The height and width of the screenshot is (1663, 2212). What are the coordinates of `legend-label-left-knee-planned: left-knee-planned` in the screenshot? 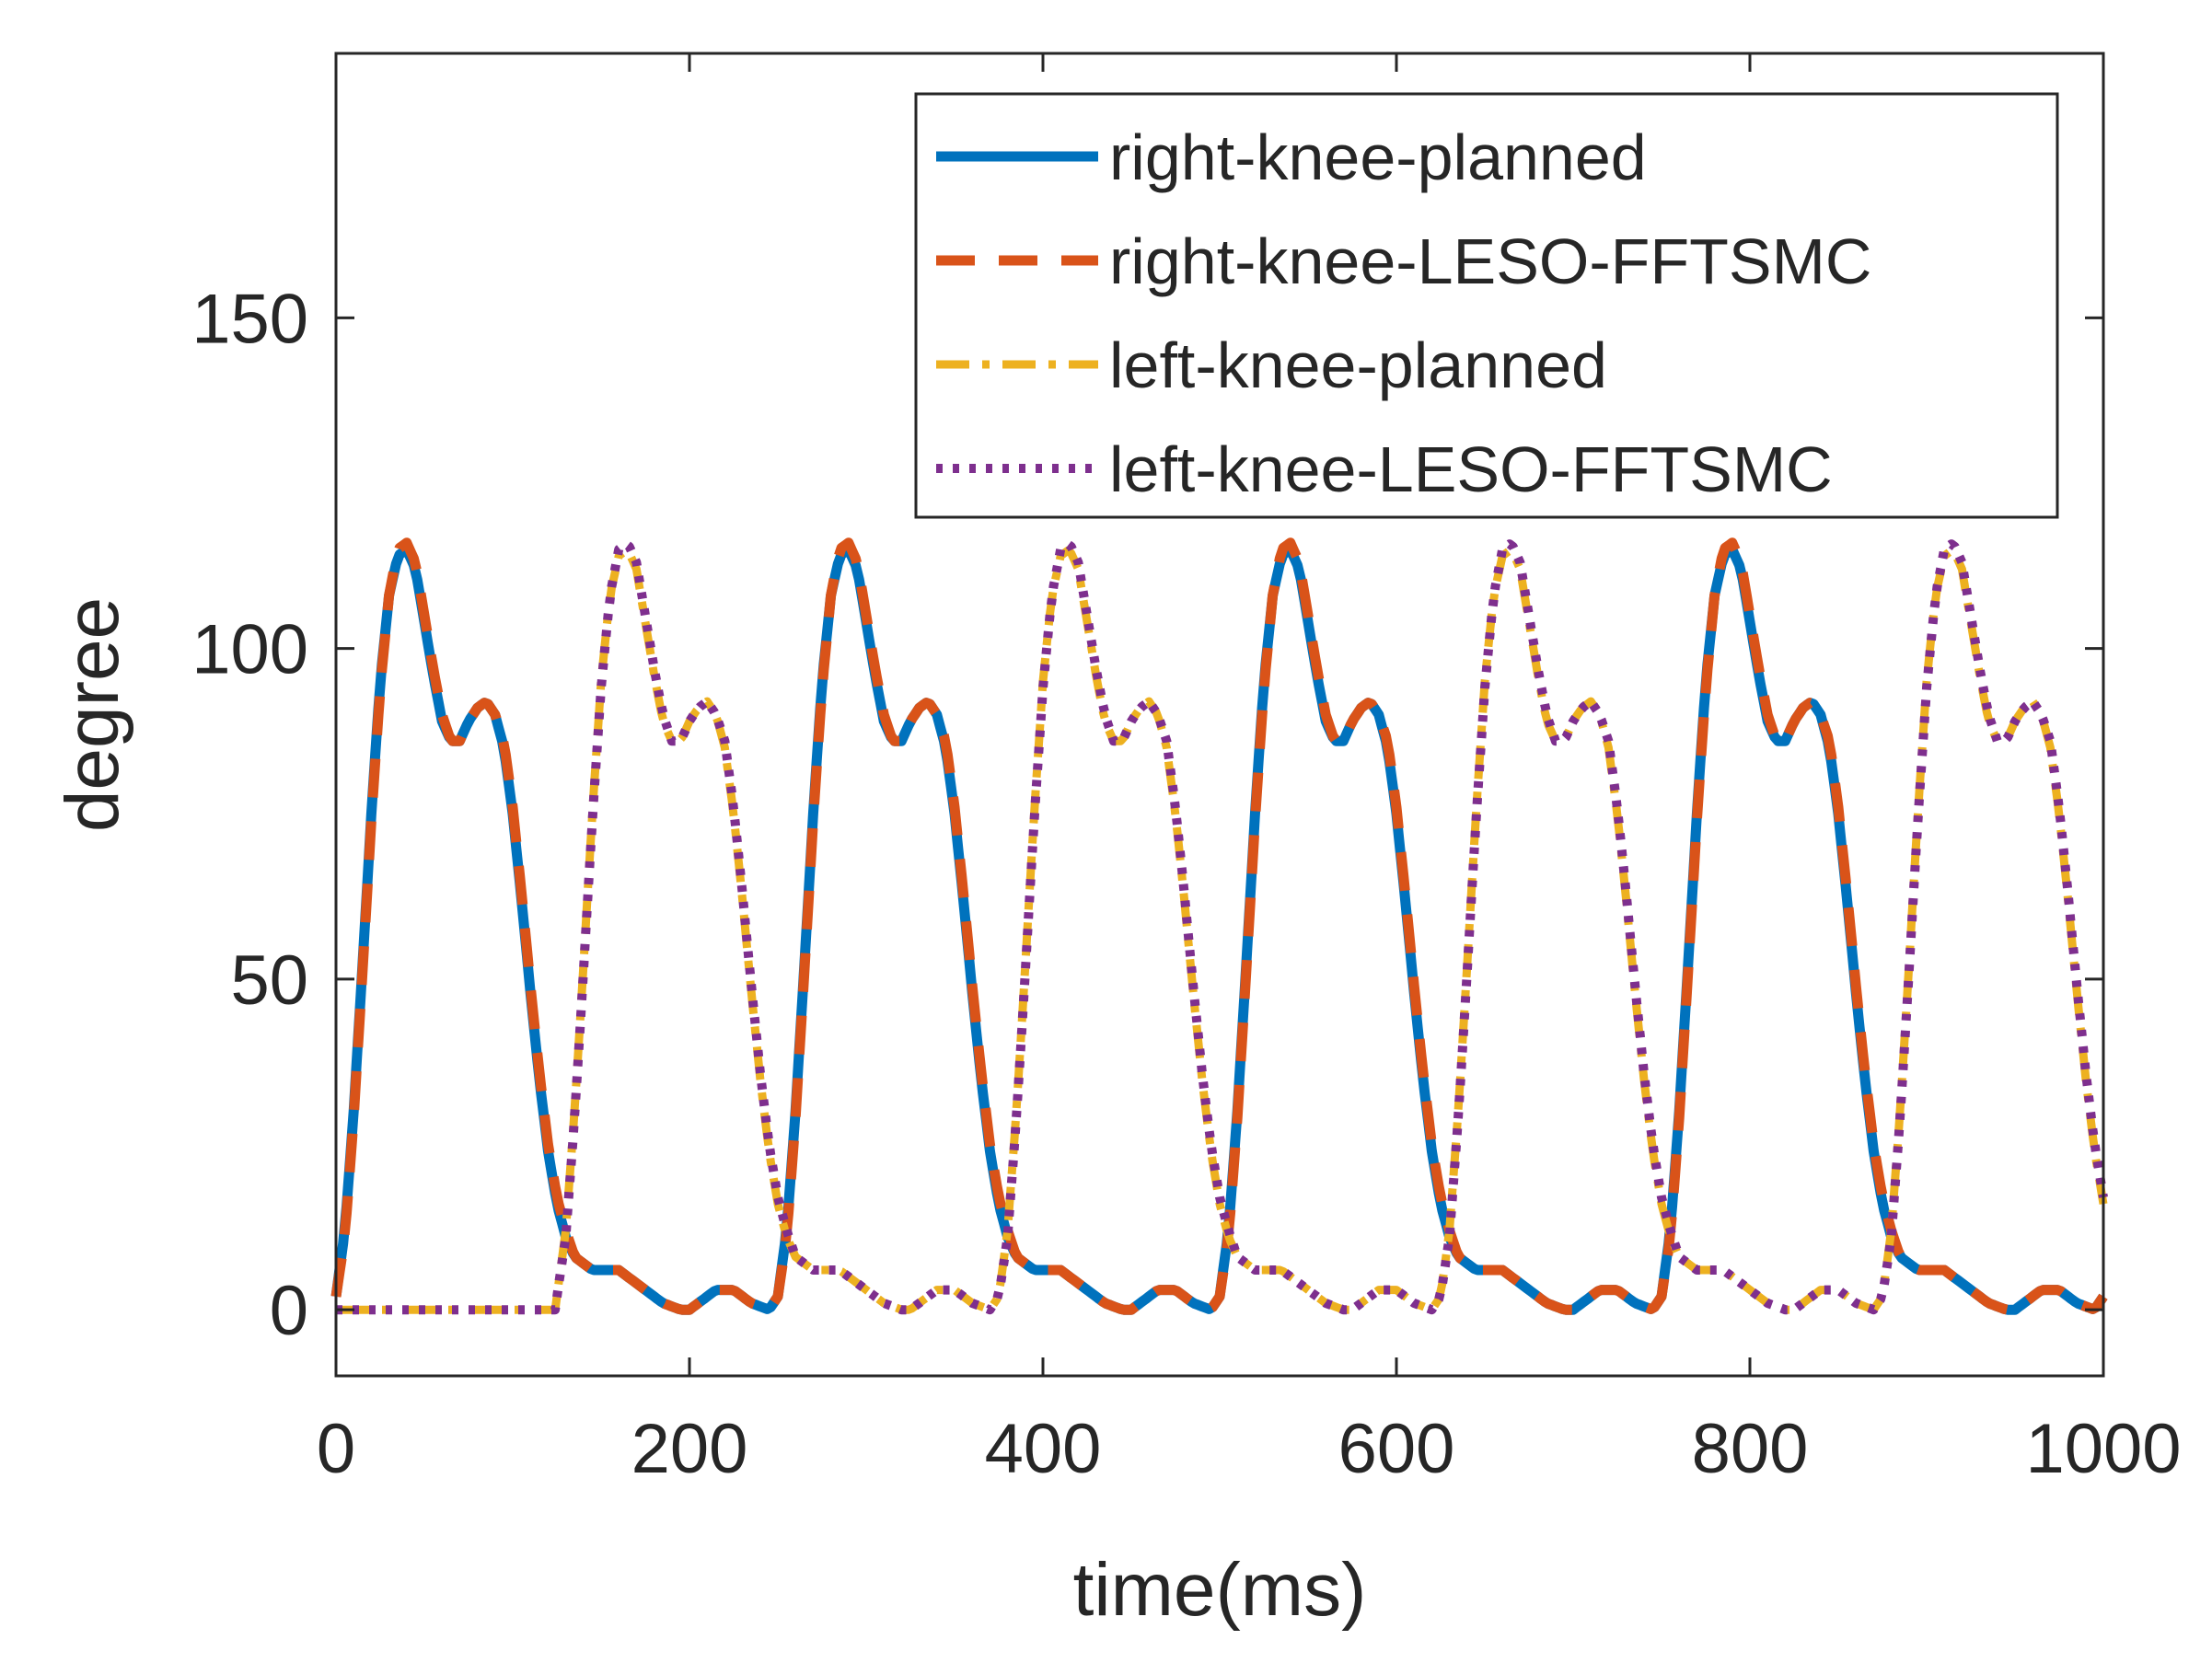 It's located at (1358, 365).